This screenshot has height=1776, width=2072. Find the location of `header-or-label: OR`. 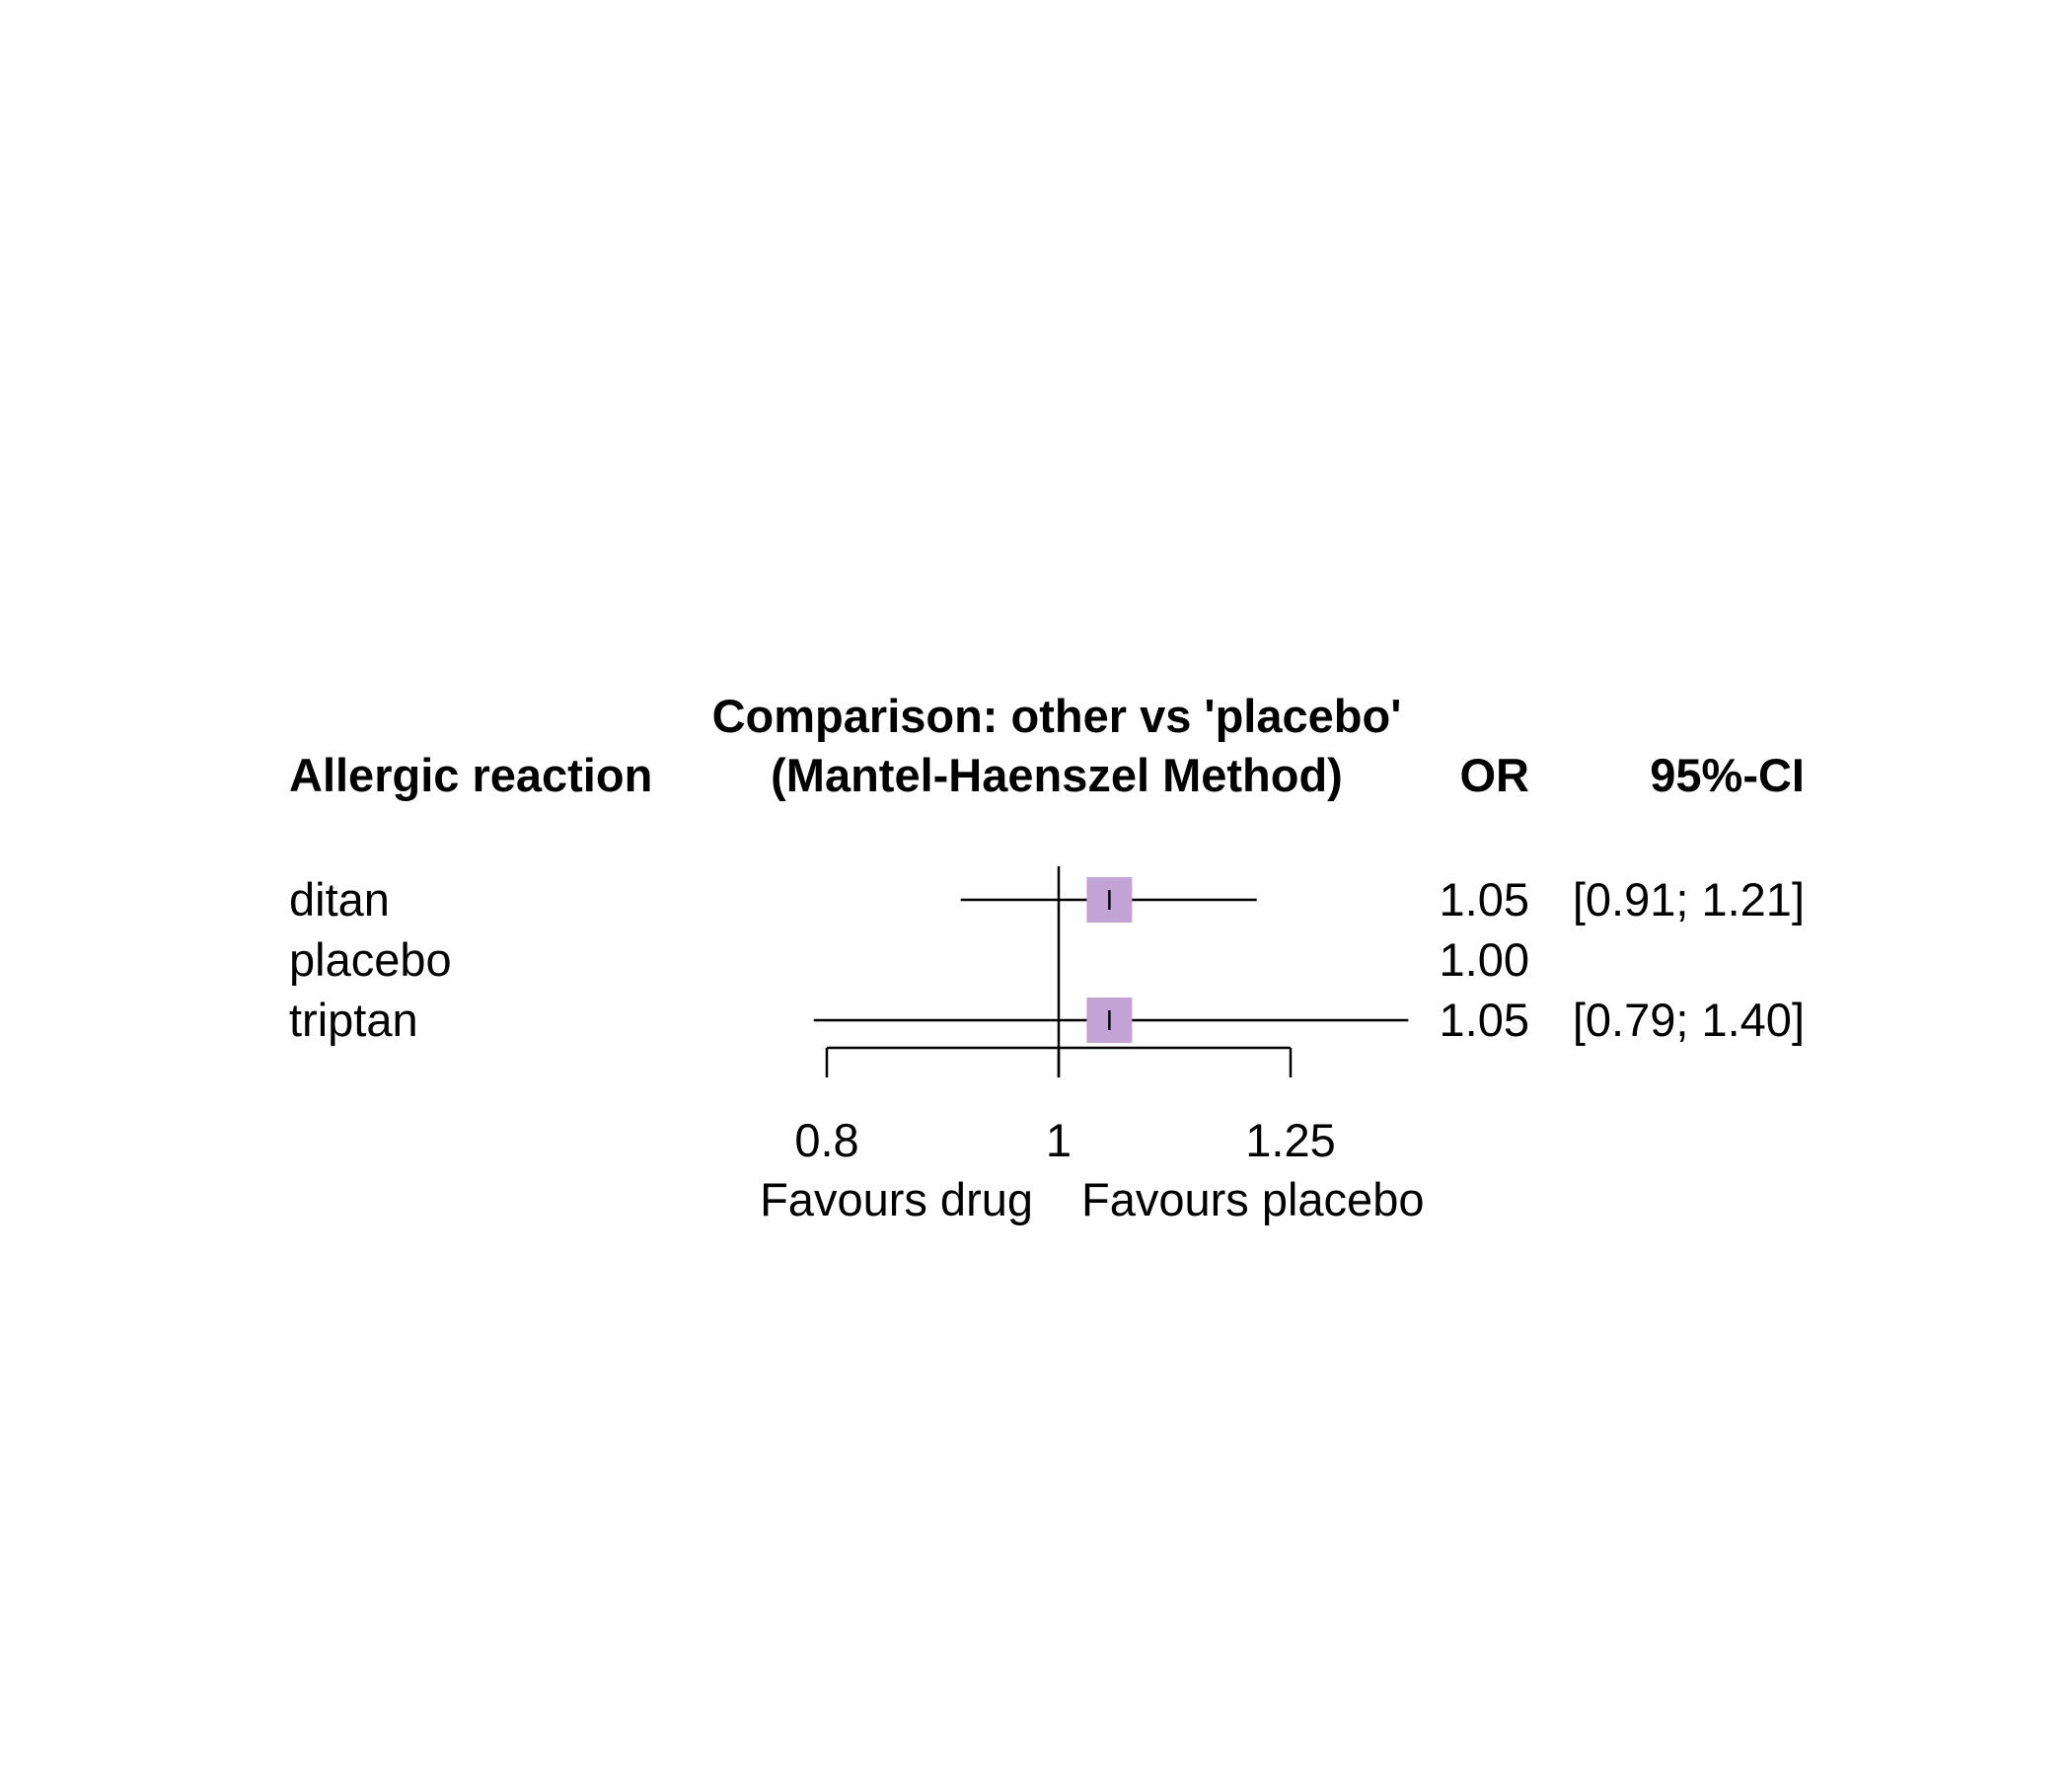

header-or-label: OR is located at coordinates (1495, 775).